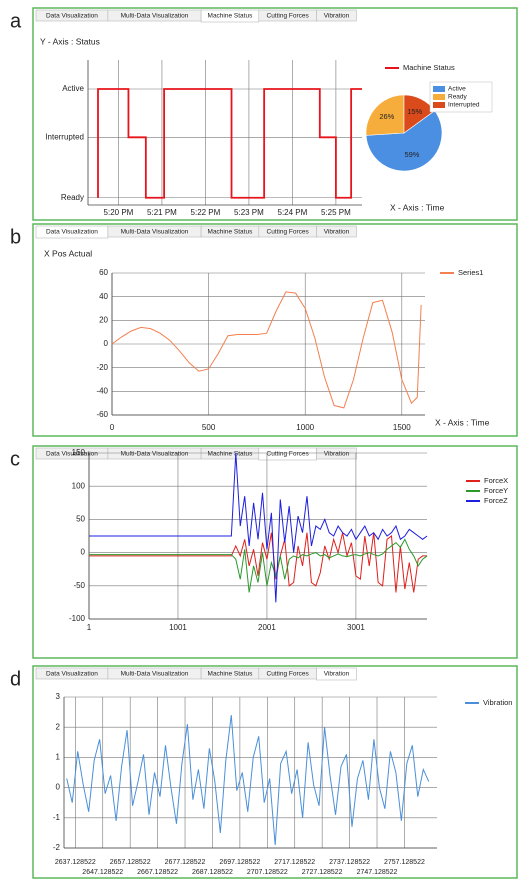 Image resolution: width=519 pixels, height=879 pixels. Describe the element at coordinates (377, 872) in the screenshot. I see `x-tick-label: 2747.128522` at that location.